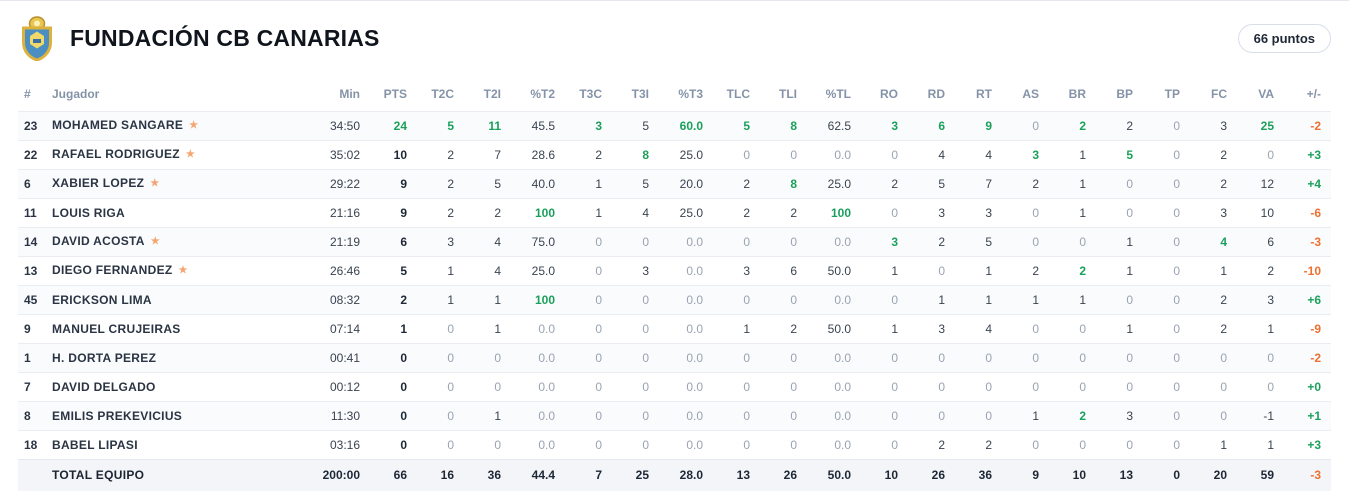  Describe the element at coordinates (941, 183) in the screenshot. I see `stat-rd: 5` at that location.